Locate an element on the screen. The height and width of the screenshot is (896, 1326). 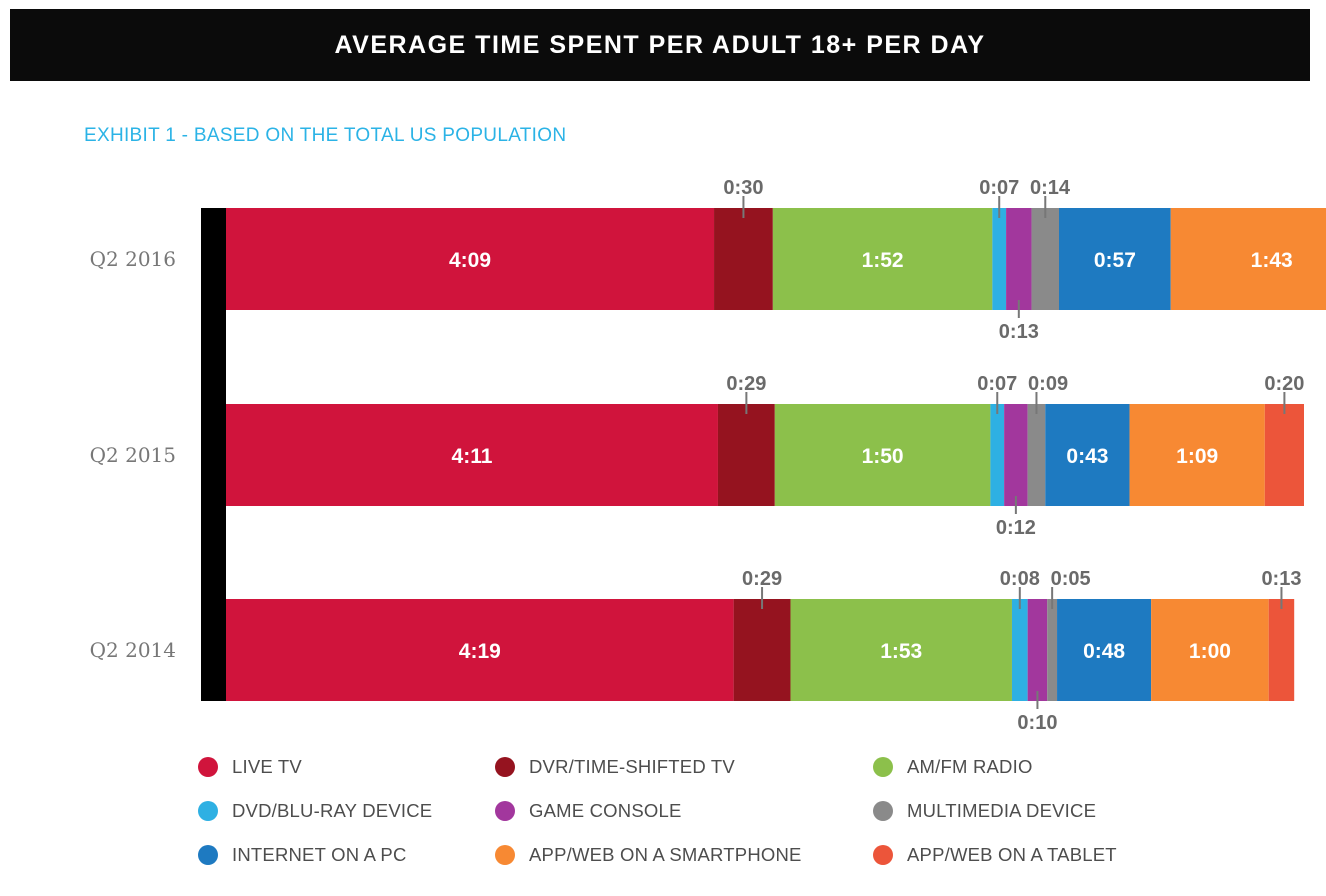
legend-item-dvd-blu-ray-device: DVD/BLU-RAY DEVICE is located at coordinates (346, 811).